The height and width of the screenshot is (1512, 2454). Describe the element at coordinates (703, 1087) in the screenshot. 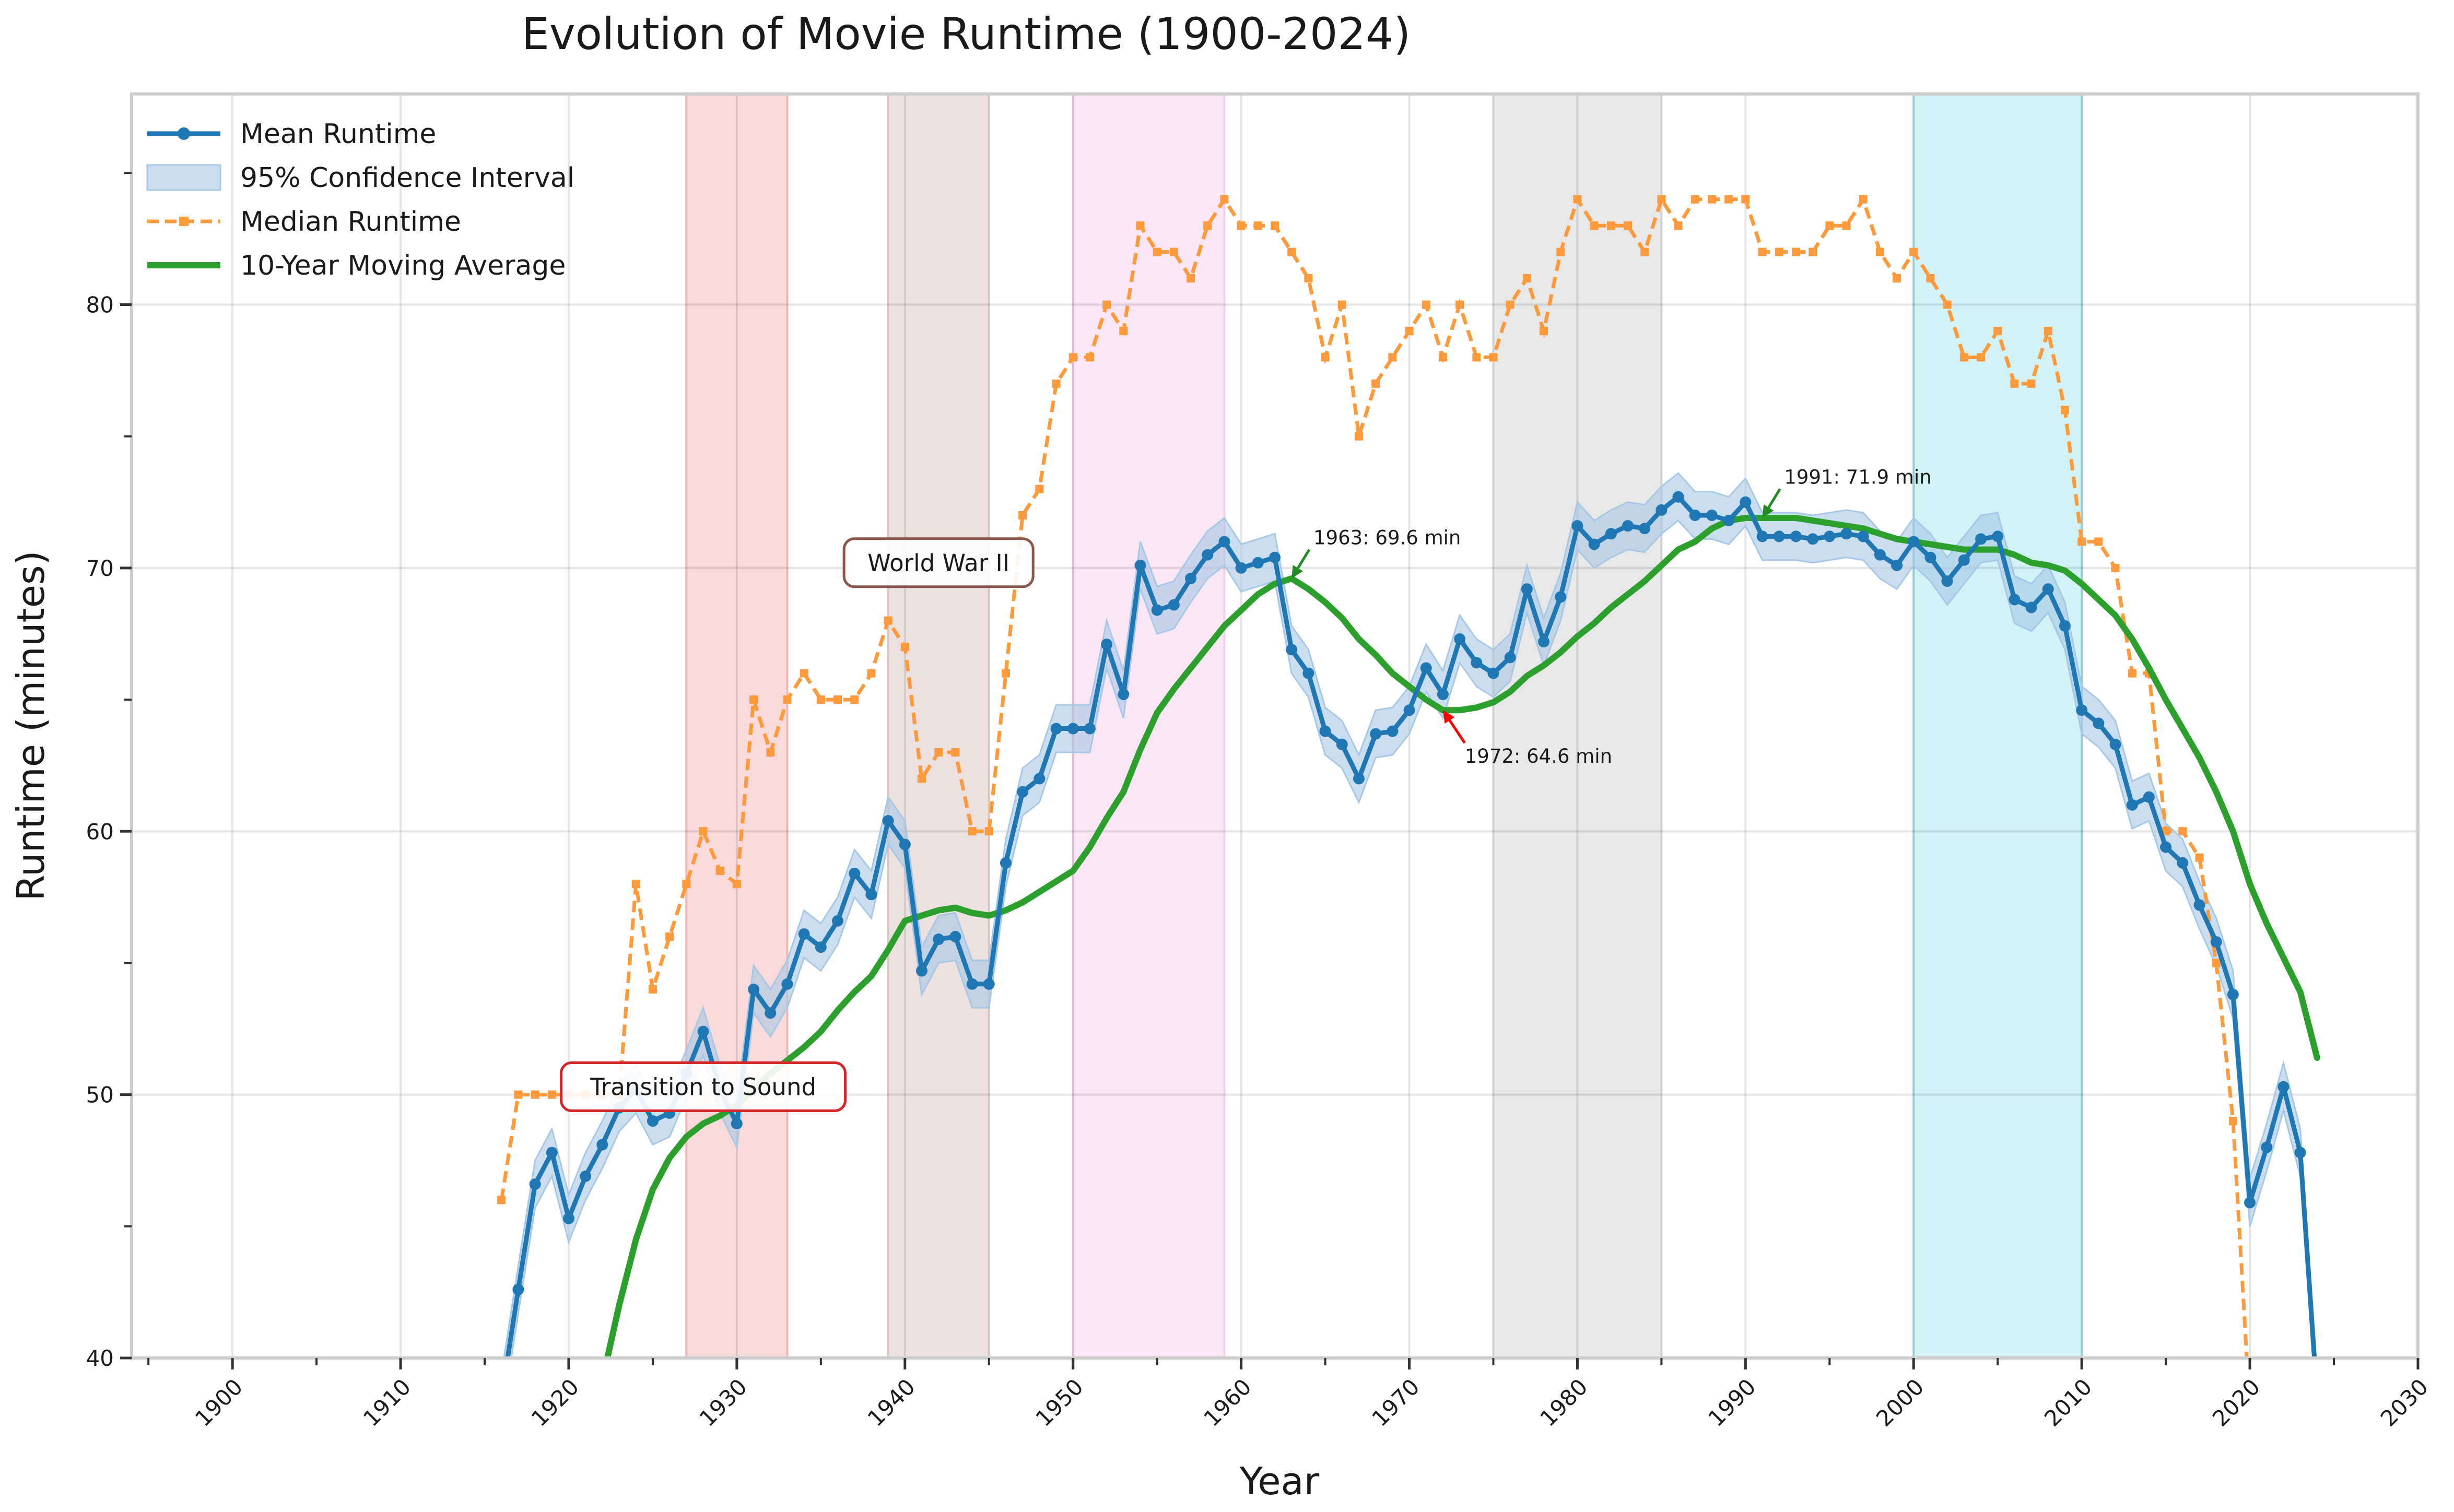

I see `event-label-text: Transition to Sound` at that location.